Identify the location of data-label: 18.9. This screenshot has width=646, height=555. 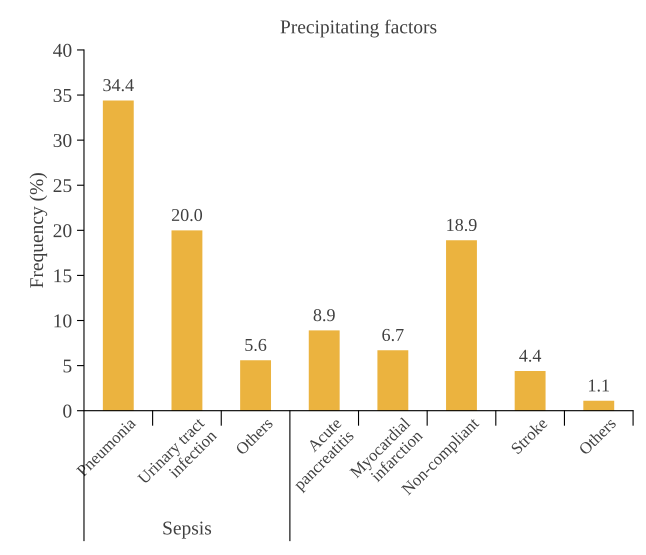
(462, 225).